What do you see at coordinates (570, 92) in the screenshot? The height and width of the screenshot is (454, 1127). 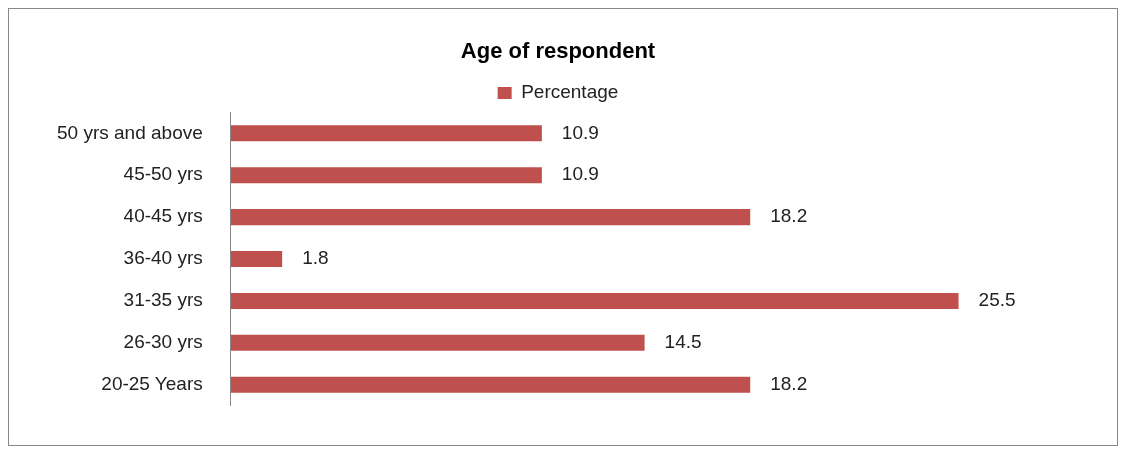 I see `legend-label: Percentage` at bounding box center [570, 92].